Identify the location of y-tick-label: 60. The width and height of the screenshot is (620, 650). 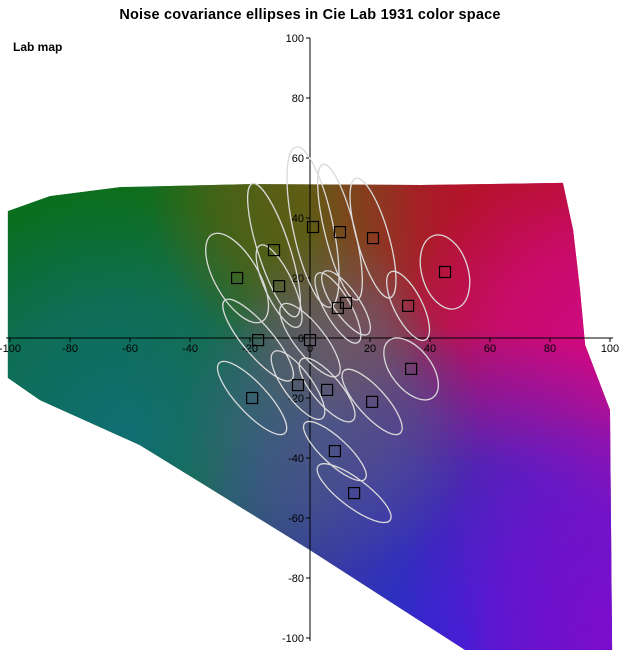
(298, 159).